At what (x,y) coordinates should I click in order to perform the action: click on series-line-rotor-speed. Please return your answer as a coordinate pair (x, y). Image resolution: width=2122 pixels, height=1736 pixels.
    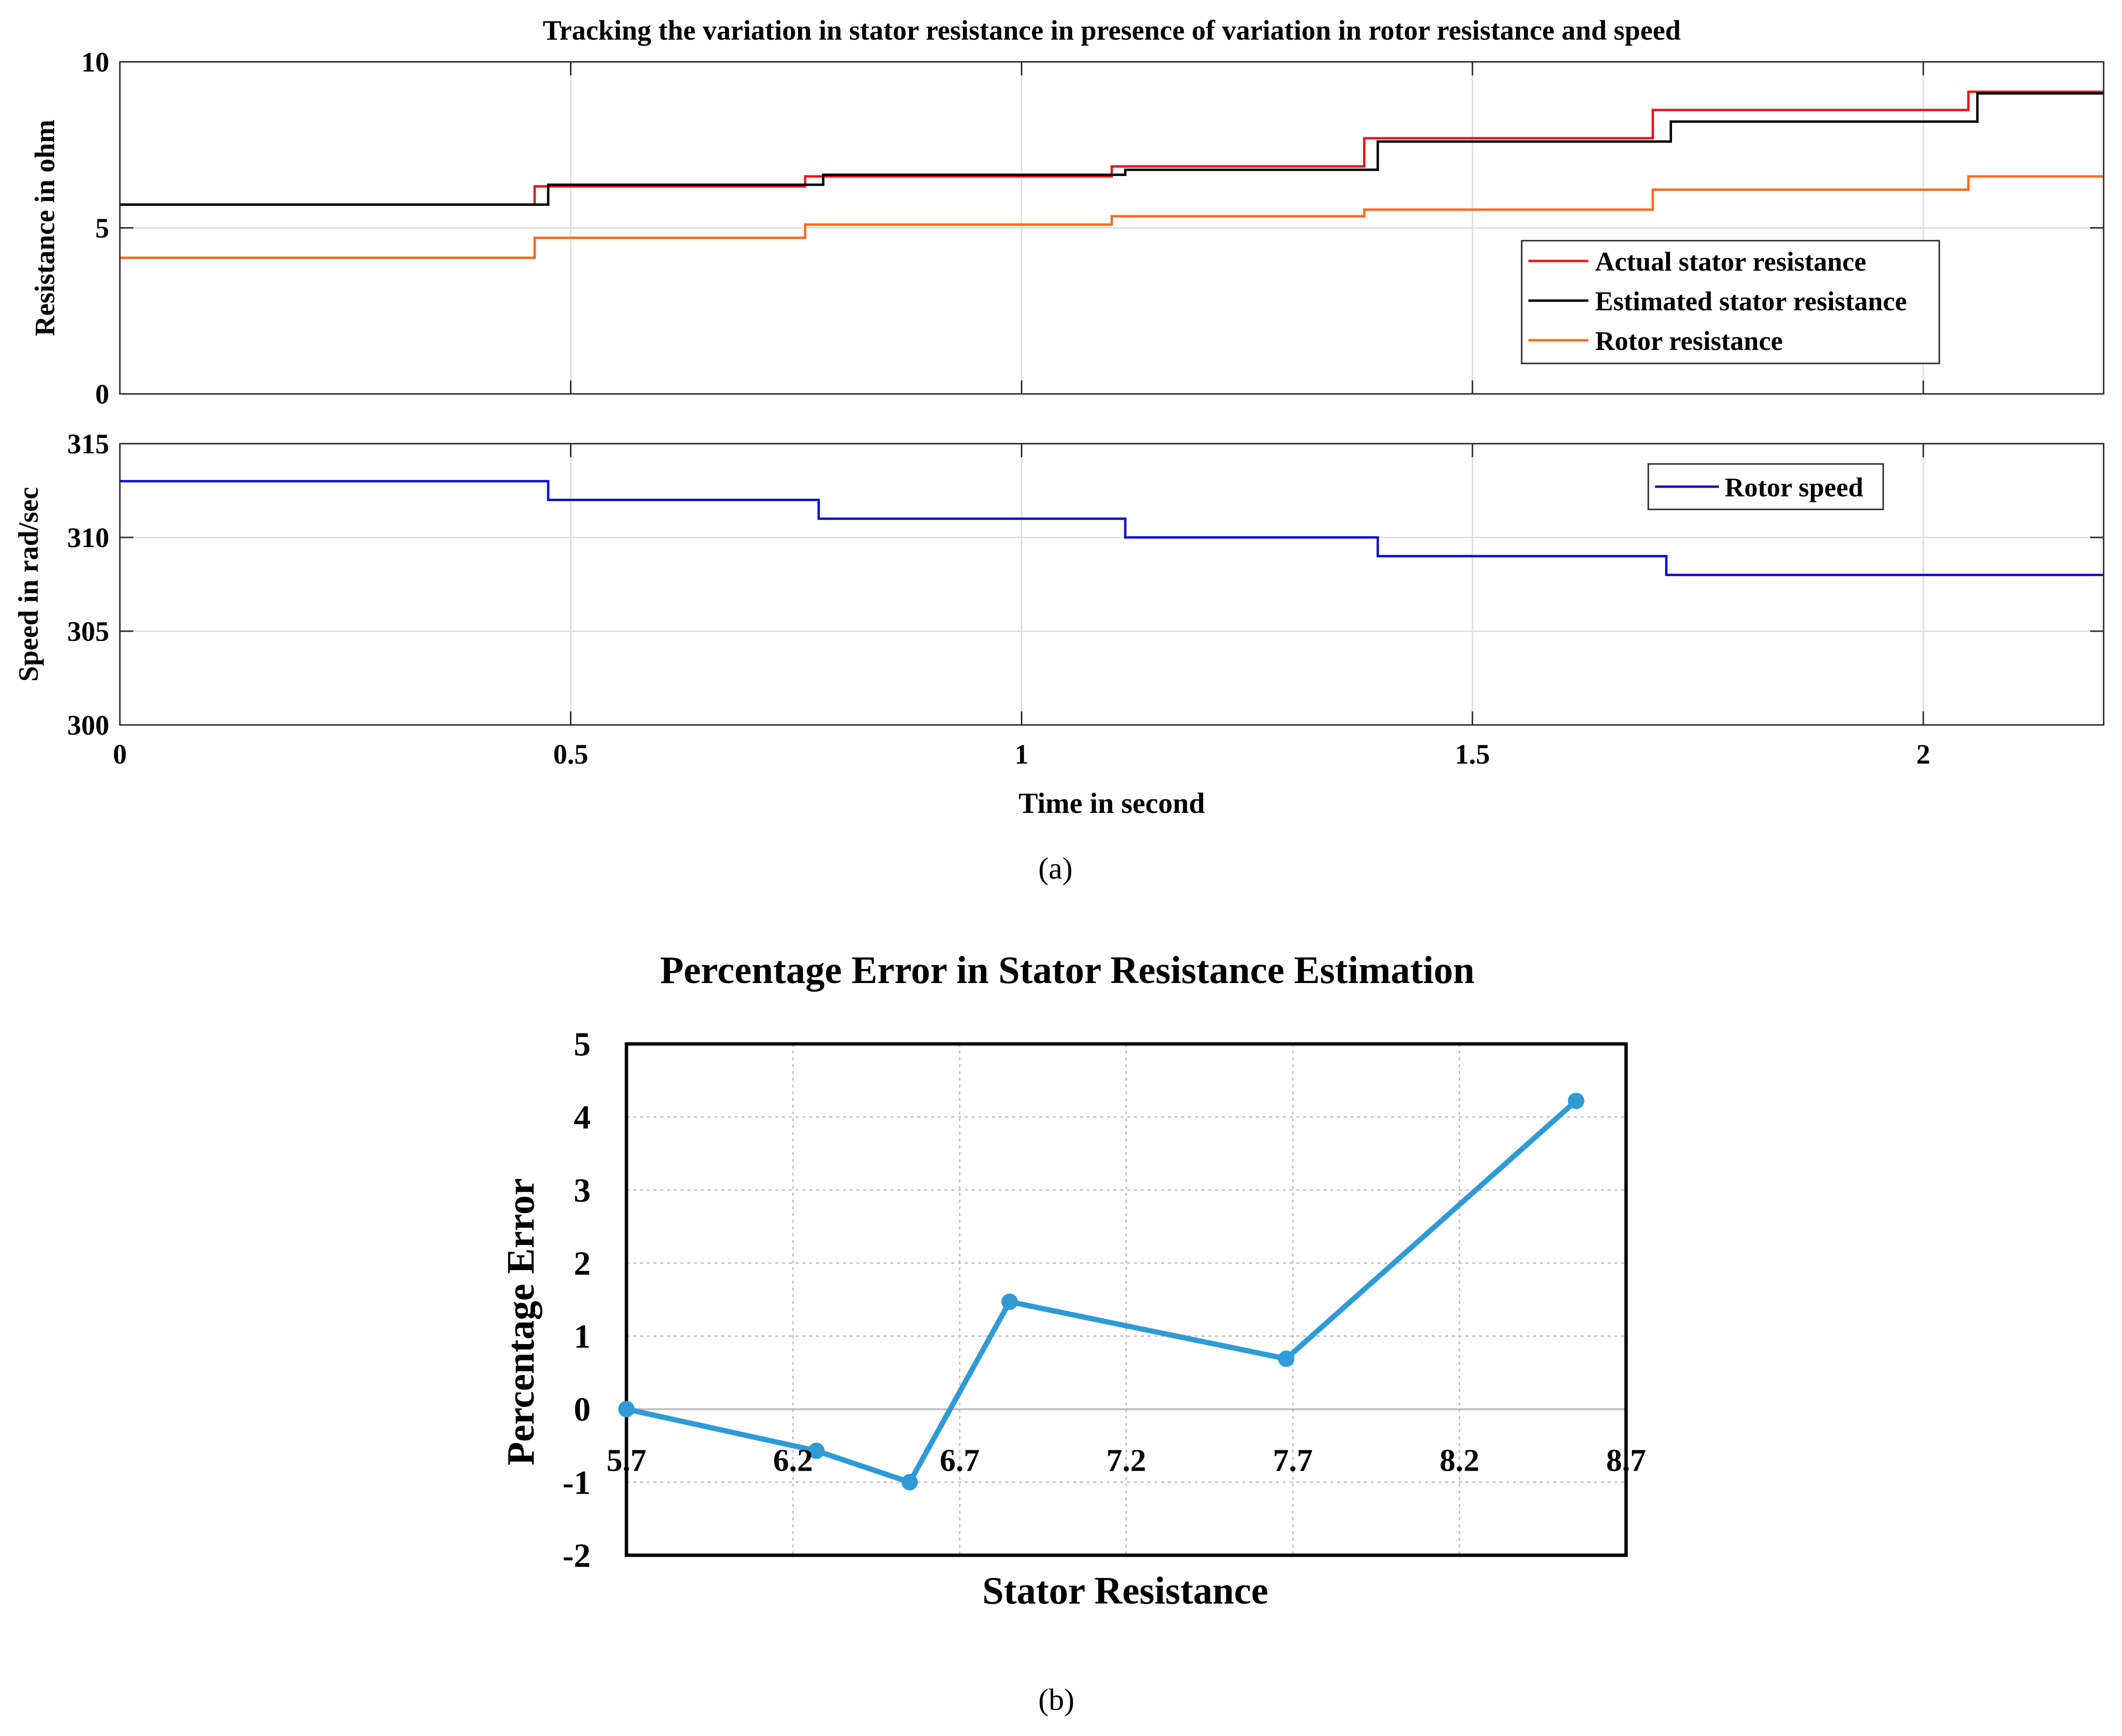
    Looking at the image, I should click on (1112, 528).